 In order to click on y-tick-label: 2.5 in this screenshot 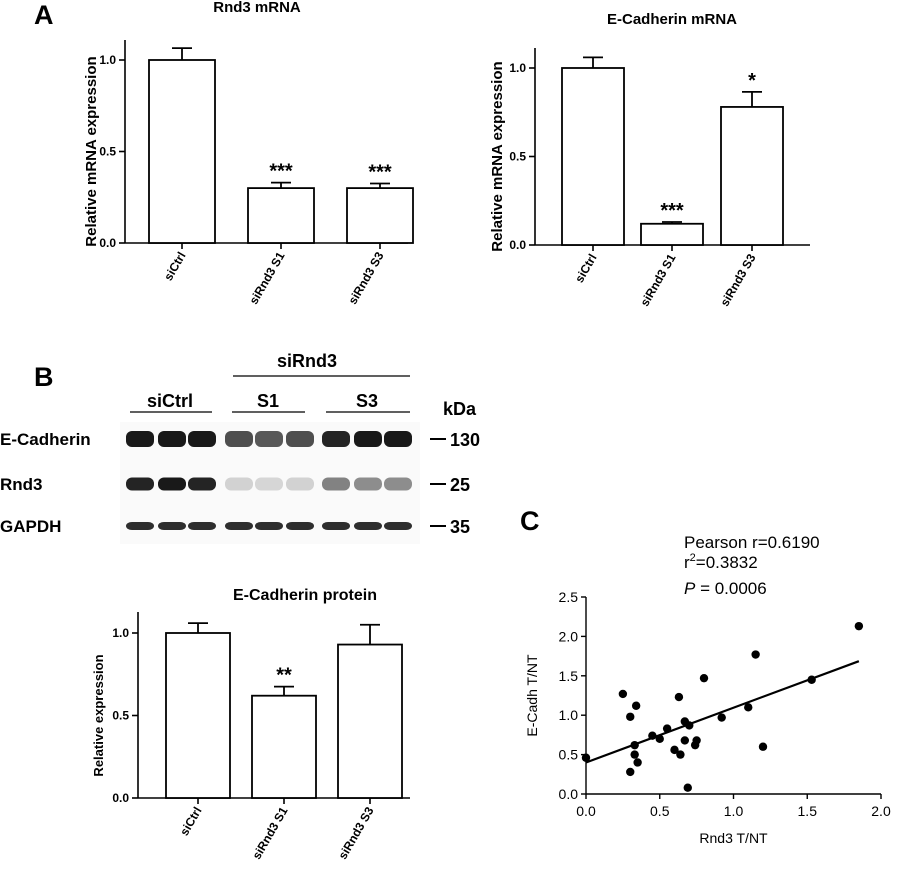, I will do `click(569, 597)`.